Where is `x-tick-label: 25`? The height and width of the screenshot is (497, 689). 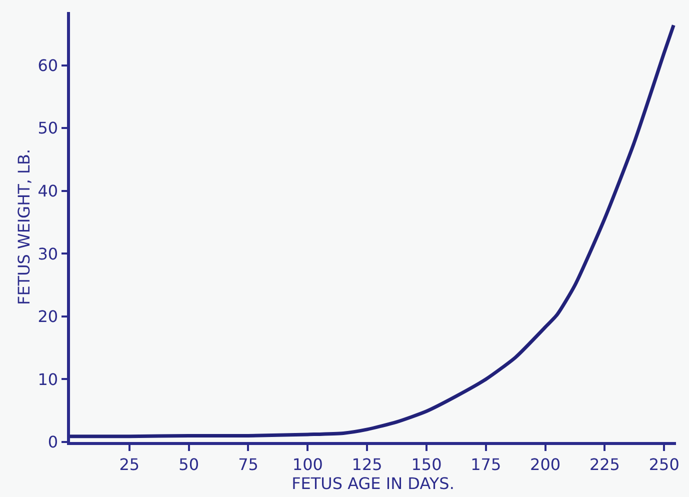 x-tick-label: 25 is located at coordinates (129, 464).